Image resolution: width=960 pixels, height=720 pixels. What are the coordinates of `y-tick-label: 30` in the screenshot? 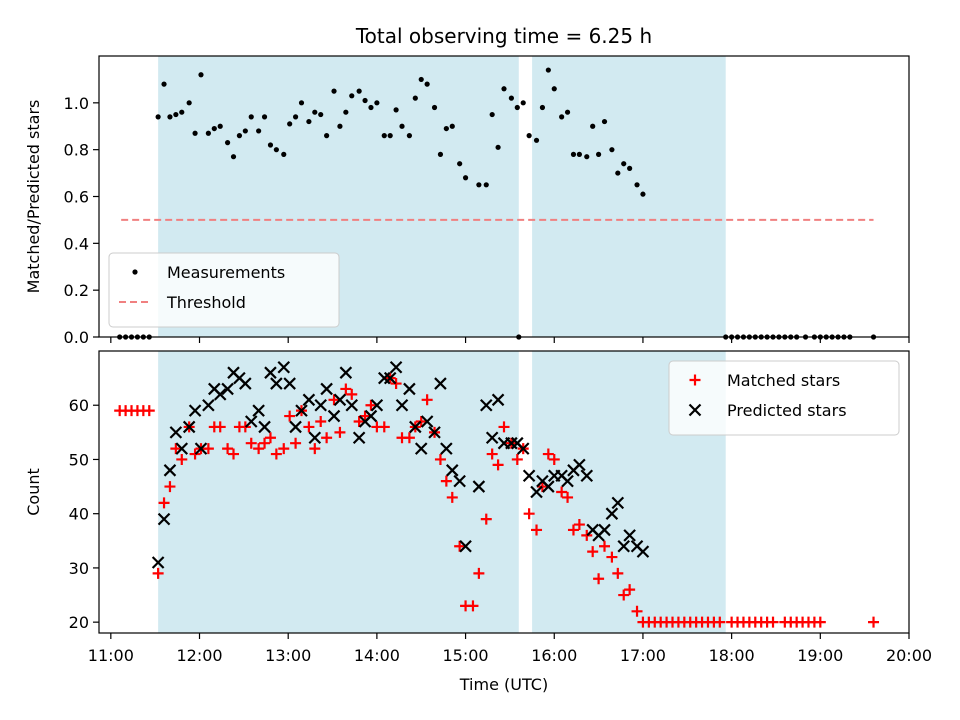 It's located at (79, 568).